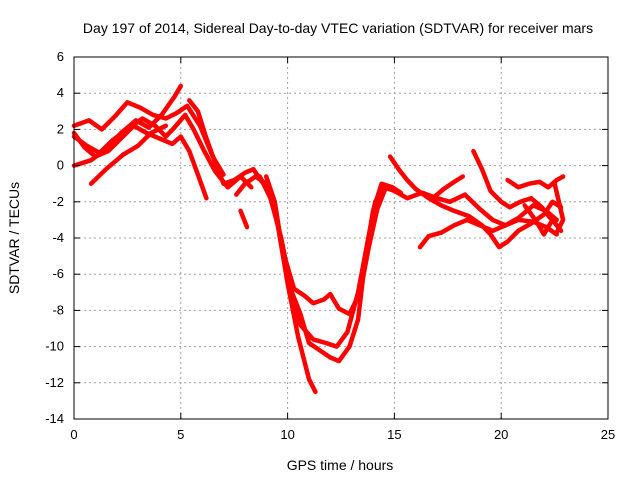 The width and height of the screenshot is (640, 480). Describe the element at coordinates (58, 201) in the screenshot. I see `y-tick-label: -2` at that location.